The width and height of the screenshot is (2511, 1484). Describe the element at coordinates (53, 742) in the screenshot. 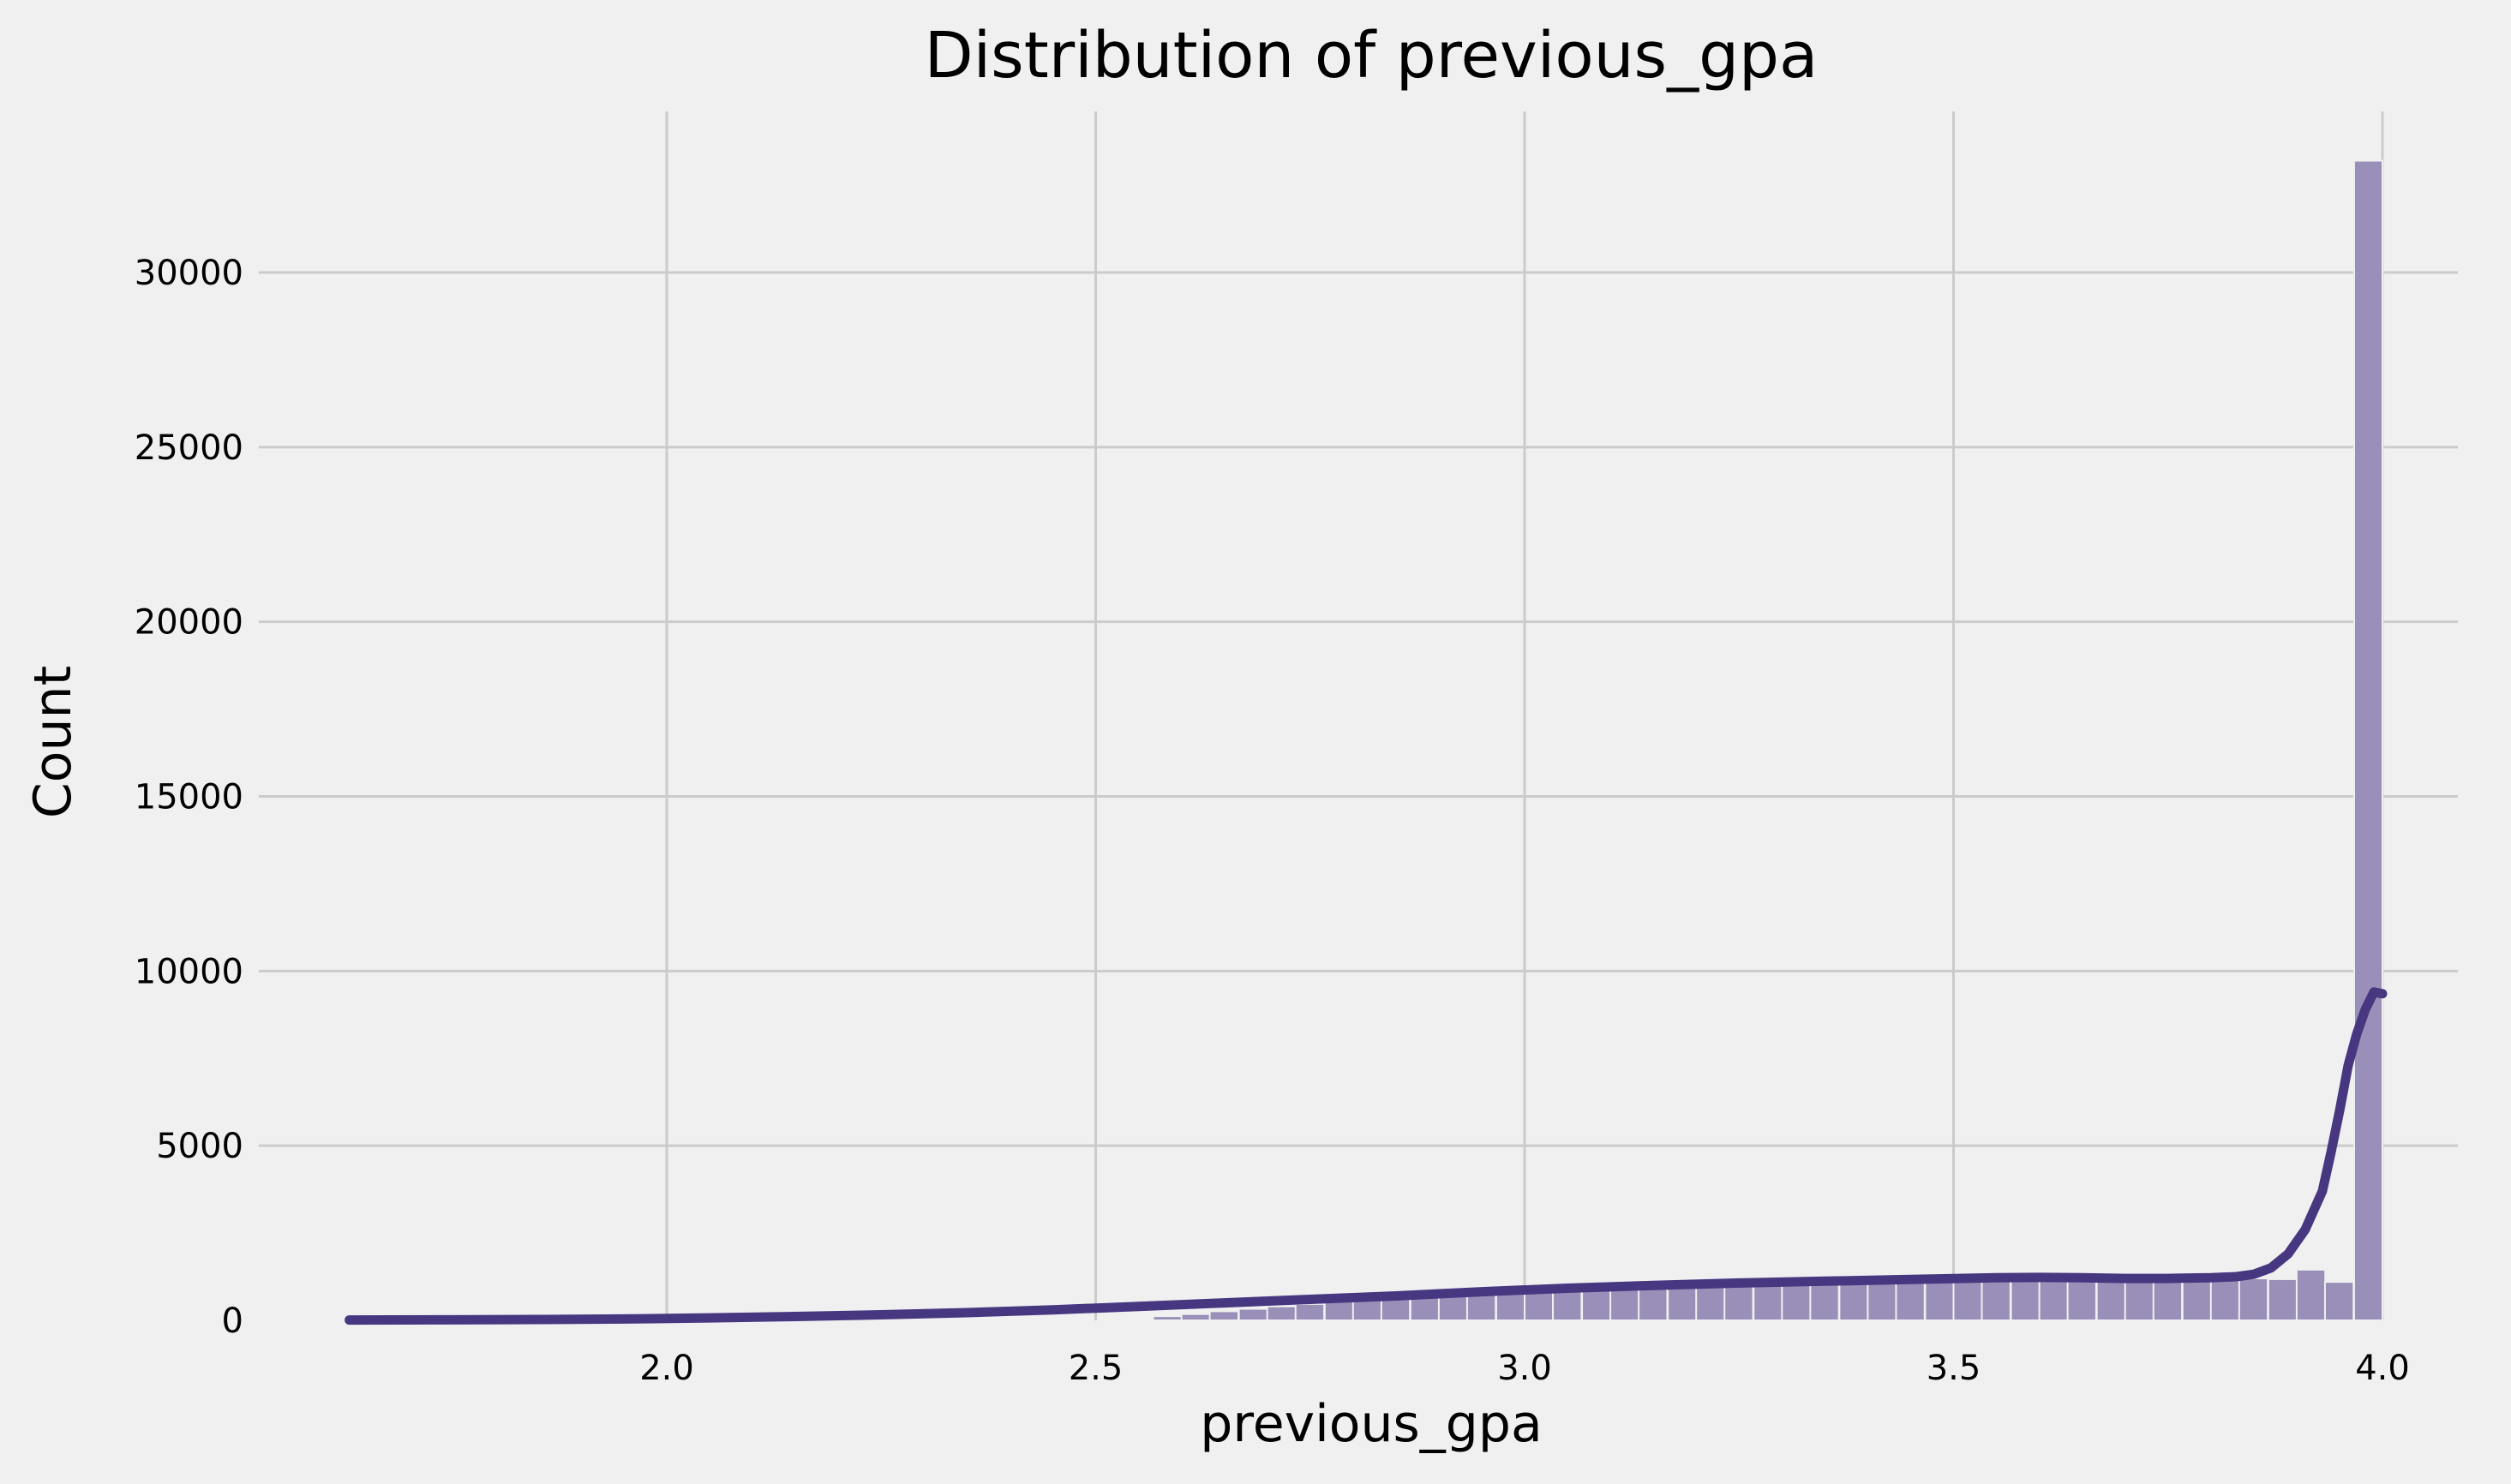

I see `y-axis-label: Count` at that location.